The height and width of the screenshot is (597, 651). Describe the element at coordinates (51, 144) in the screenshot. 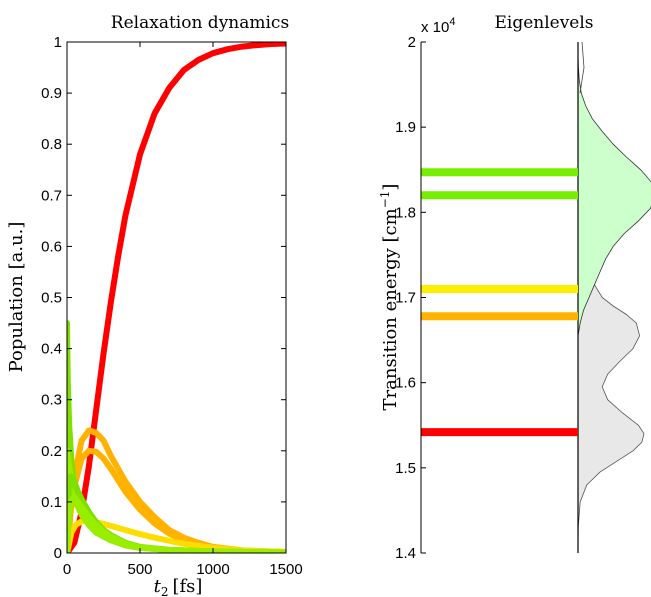

I see `y-tick-label: 0.8` at that location.